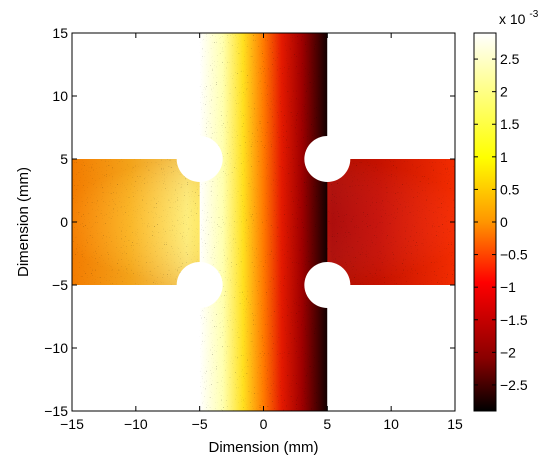 The width and height of the screenshot is (551, 464). Describe the element at coordinates (60, 96) in the screenshot. I see `y-tick-label: 10` at that location.